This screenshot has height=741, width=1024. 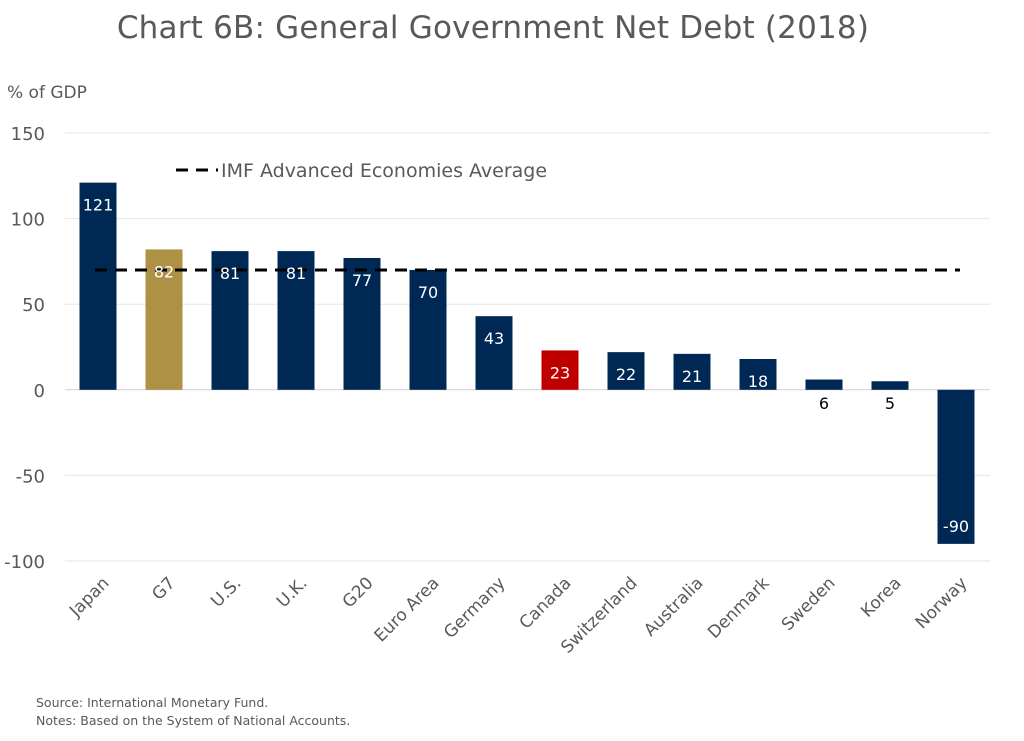 What do you see at coordinates (428, 292) in the screenshot?
I see `data-label: 70` at bounding box center [428, 292].